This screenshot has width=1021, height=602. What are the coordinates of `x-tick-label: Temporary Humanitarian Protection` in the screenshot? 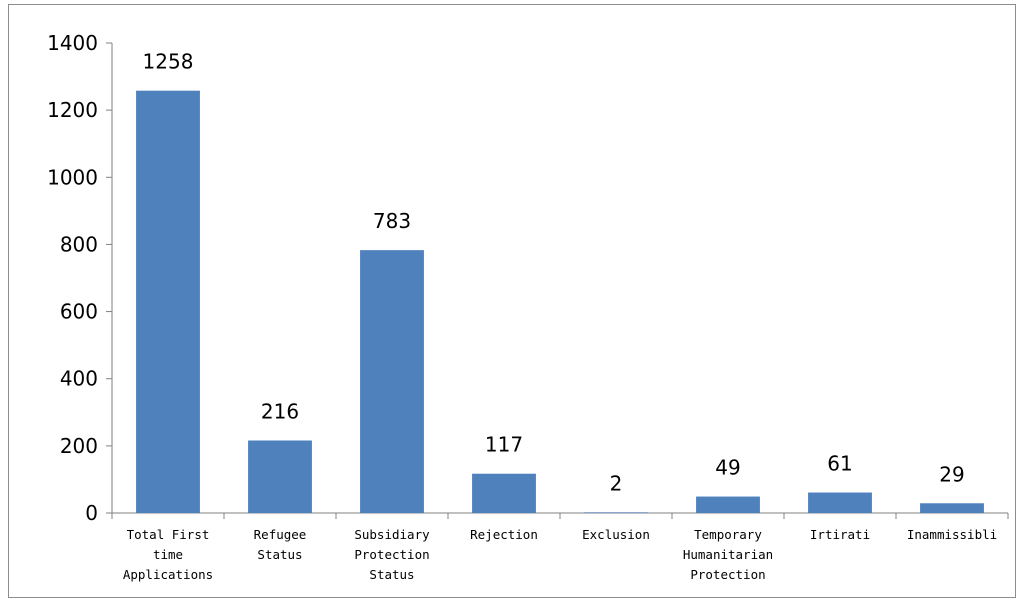 It's located at (728, 554).